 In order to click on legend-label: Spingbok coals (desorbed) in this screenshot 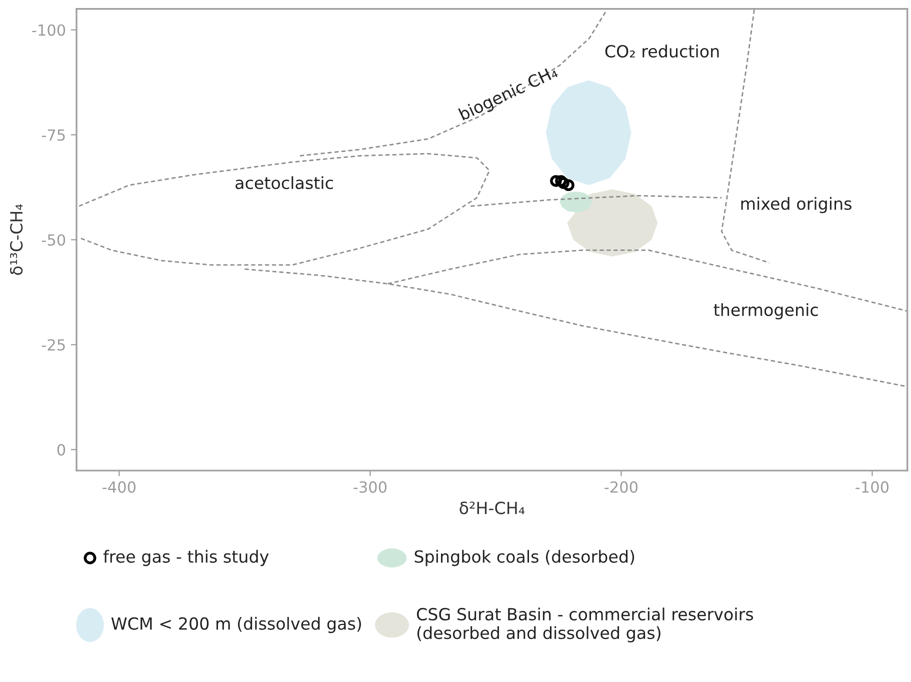, I will do `click(524, 558)`.